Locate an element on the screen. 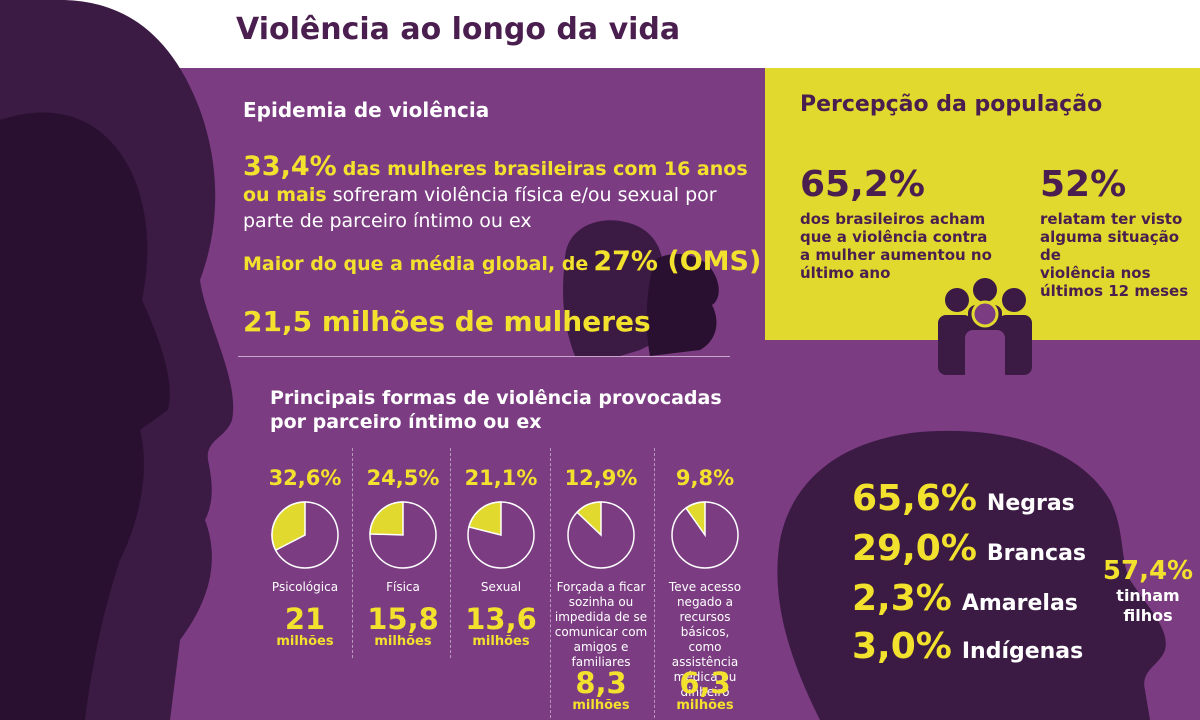 This screenshot has width=1200, height=720. global-pct: 27% (OMS) is located at coordinates (677, 261).